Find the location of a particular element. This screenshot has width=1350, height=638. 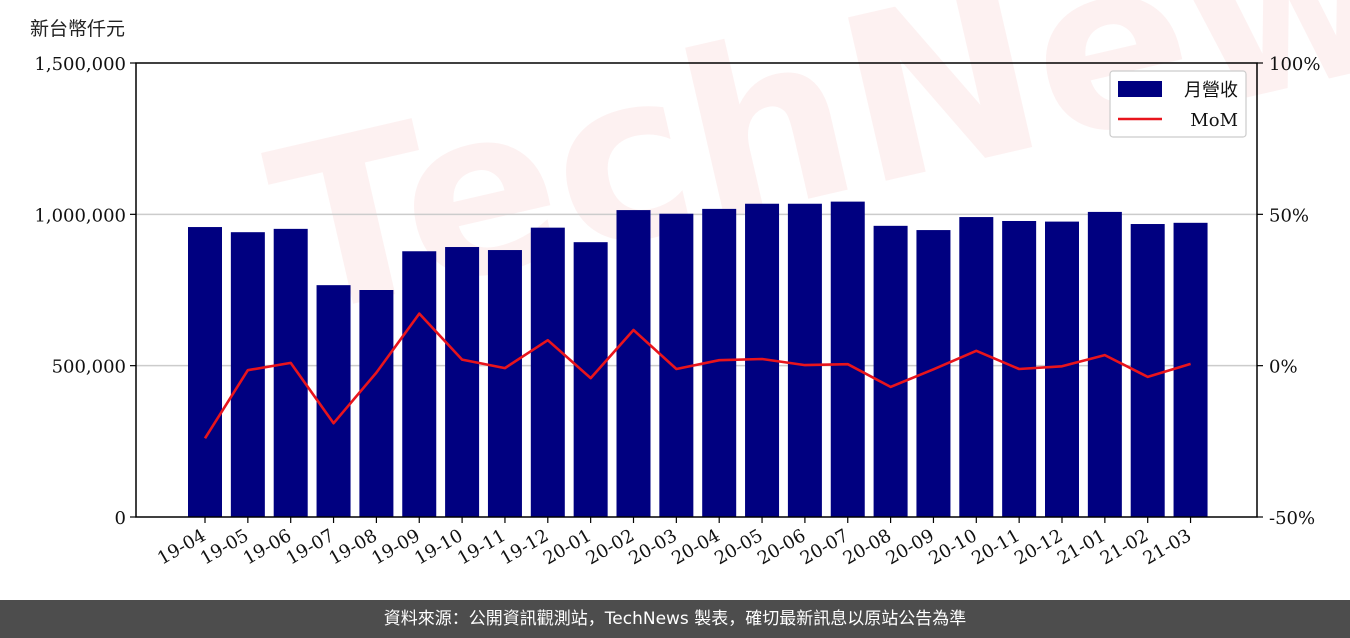

footer-source: 資料來源：公開資訊觀測站，TechNews 製表，確切最新訊息以原站公告為準 is located at coordinates (675, 619).